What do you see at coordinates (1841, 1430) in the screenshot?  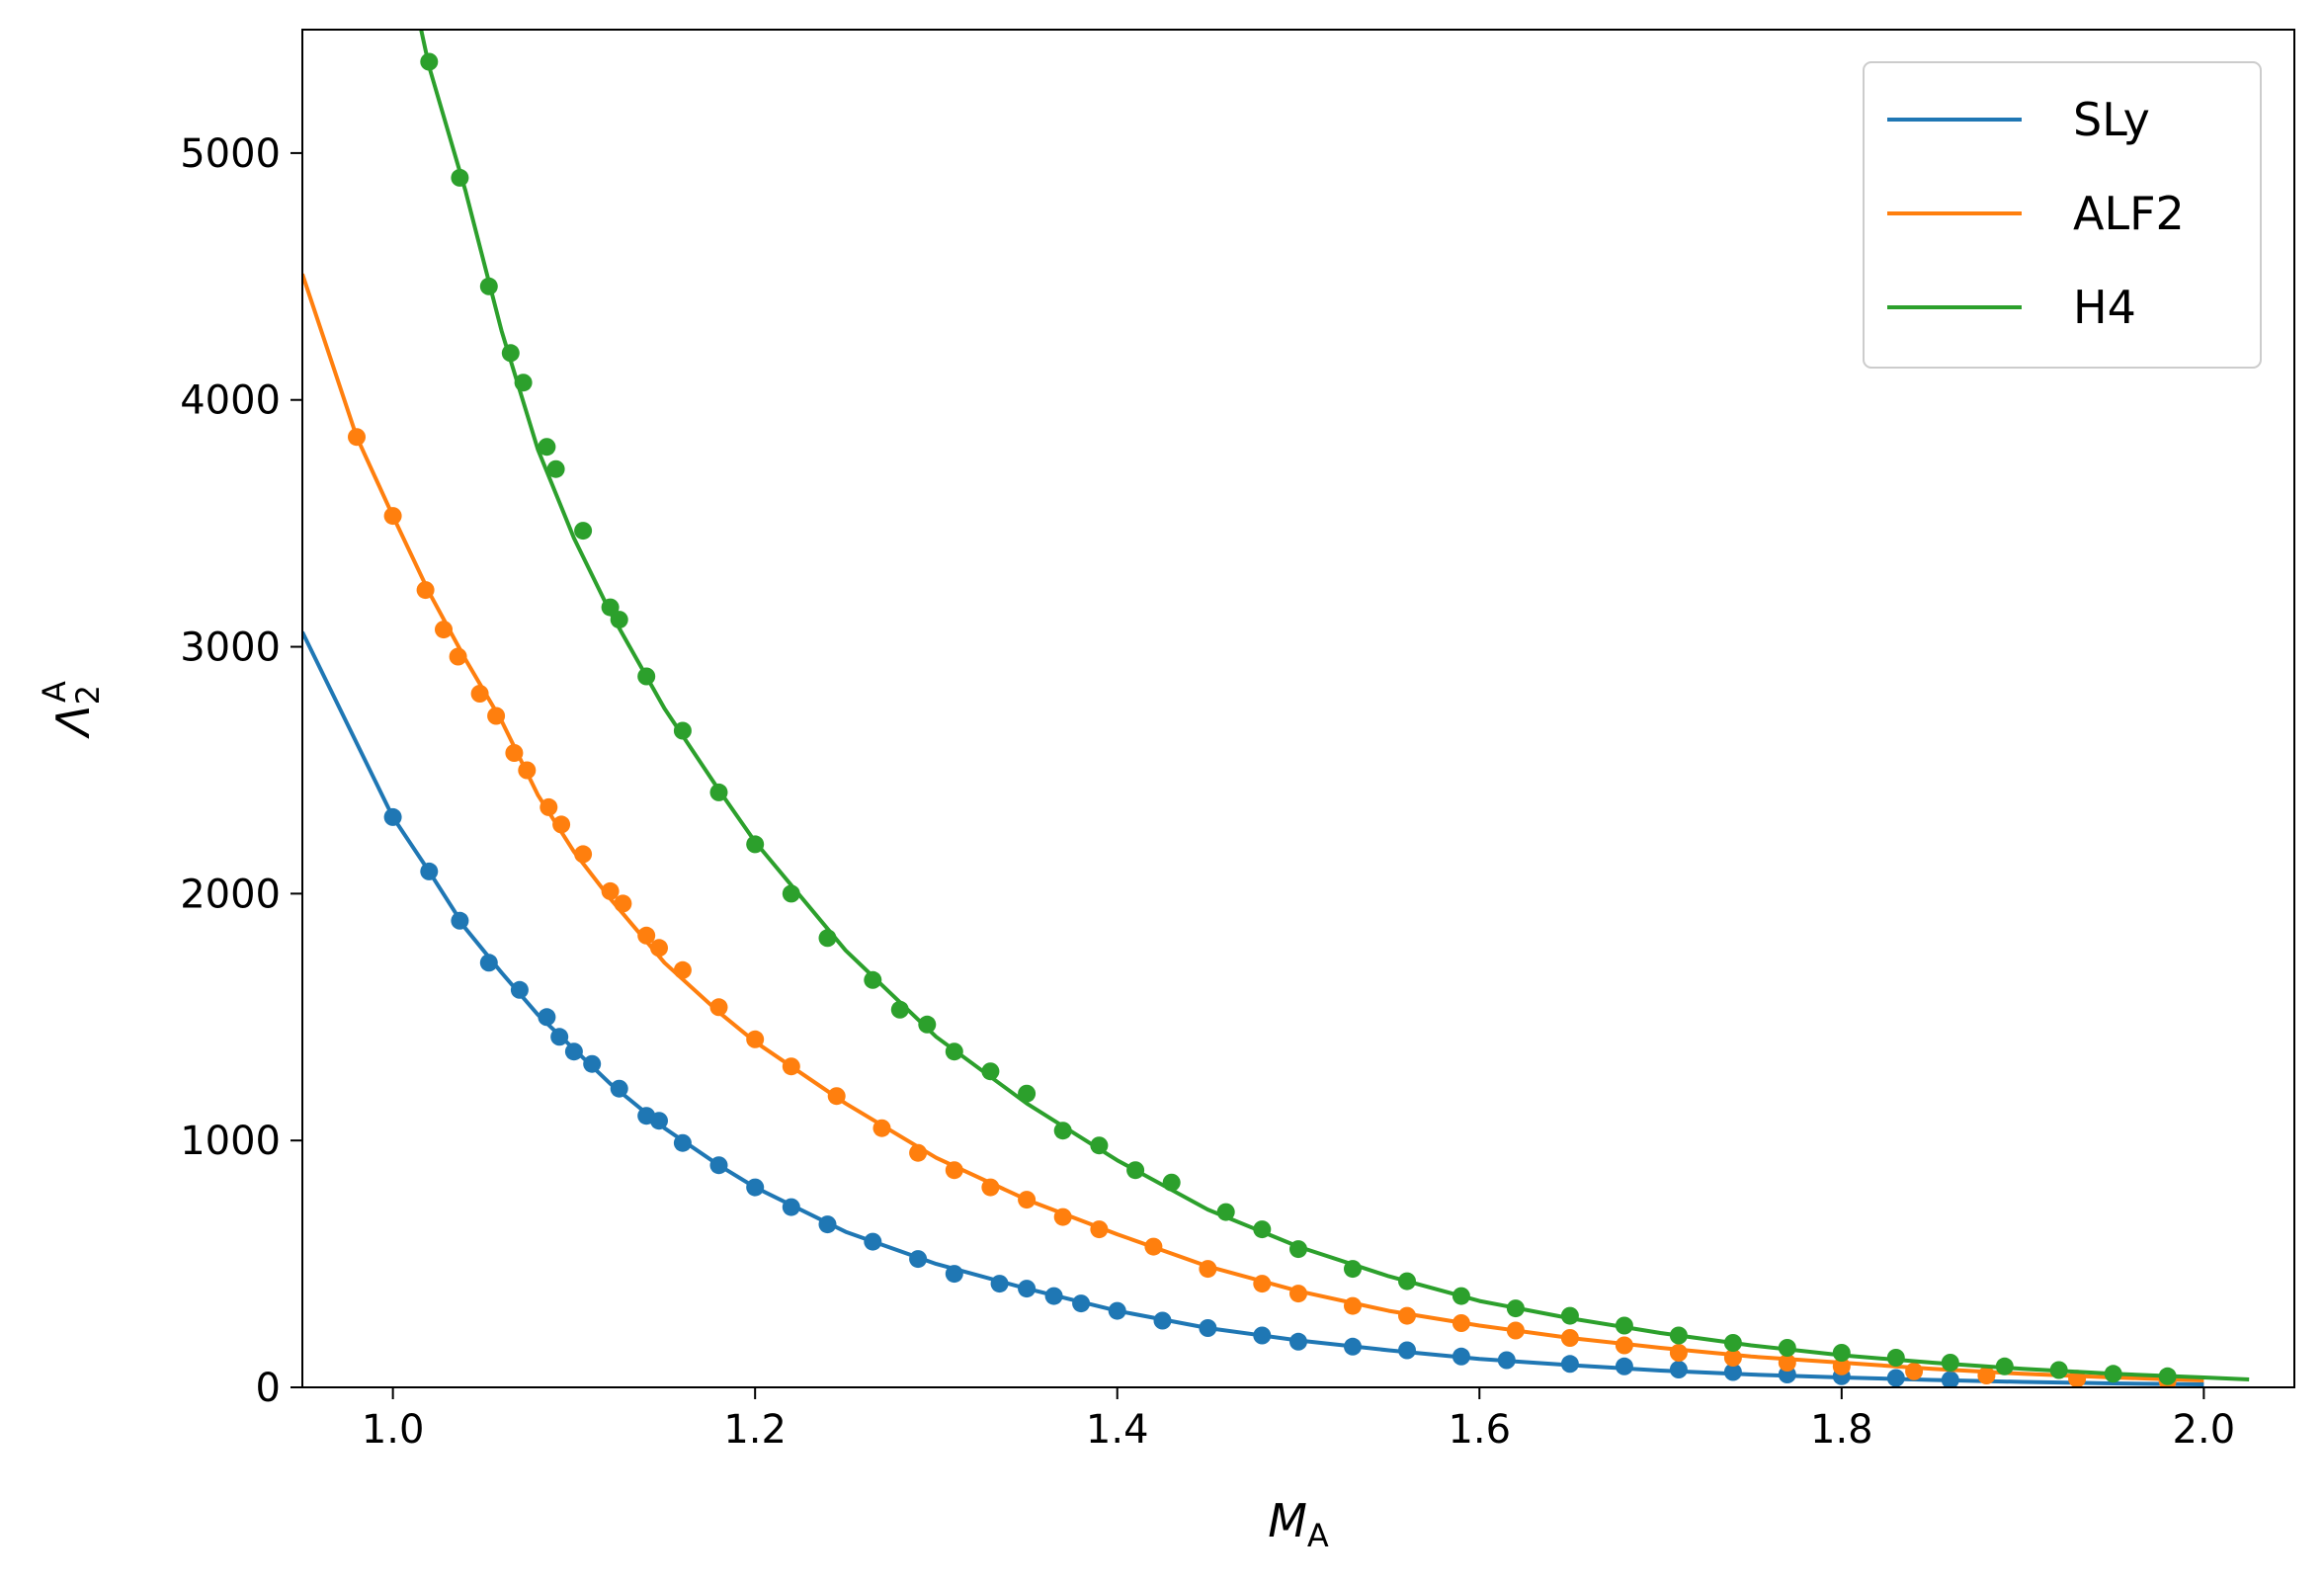 I see `x-tick-label: 1.8` at bounding box center [1841, 1430].